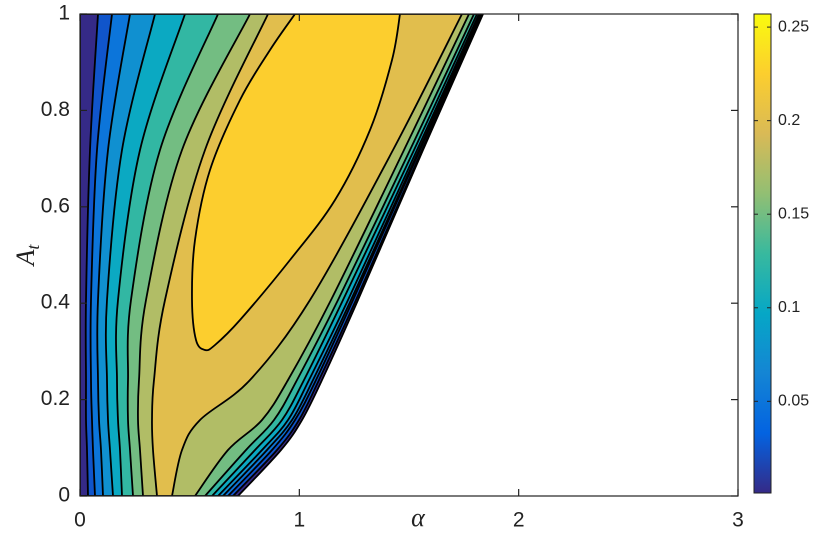  I want to click on y-tick-label: 0.6, so click(55, 205).